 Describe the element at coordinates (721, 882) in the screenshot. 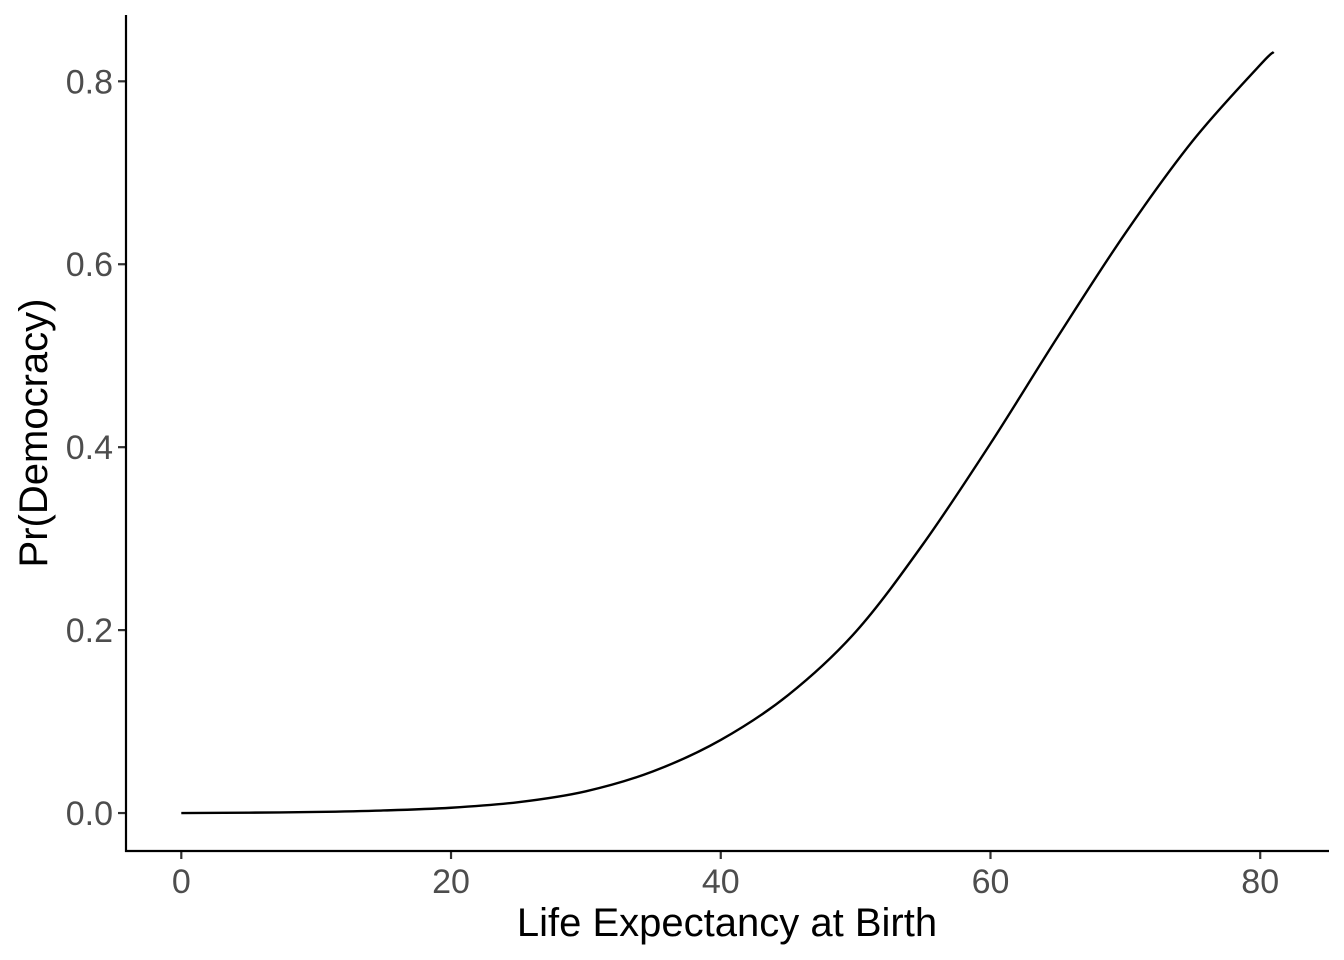

I see `x-tick-label: 40` at that location.